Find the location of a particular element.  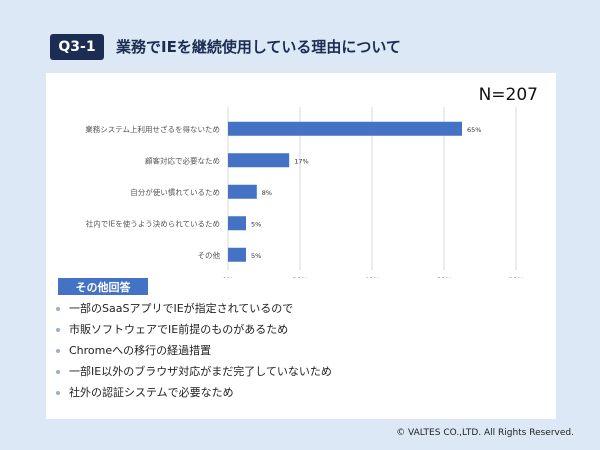

list-item: 一部IE以外のブラウザ対応がまだ完了していないため is located at coordinates (193, 371).